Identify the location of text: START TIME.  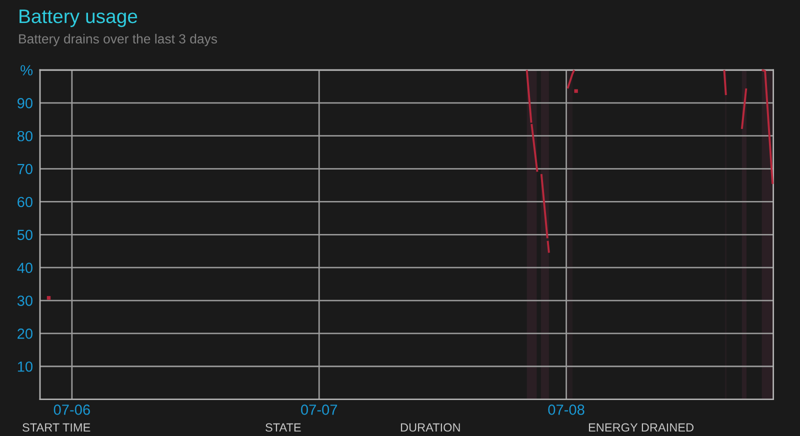
(56, 427).